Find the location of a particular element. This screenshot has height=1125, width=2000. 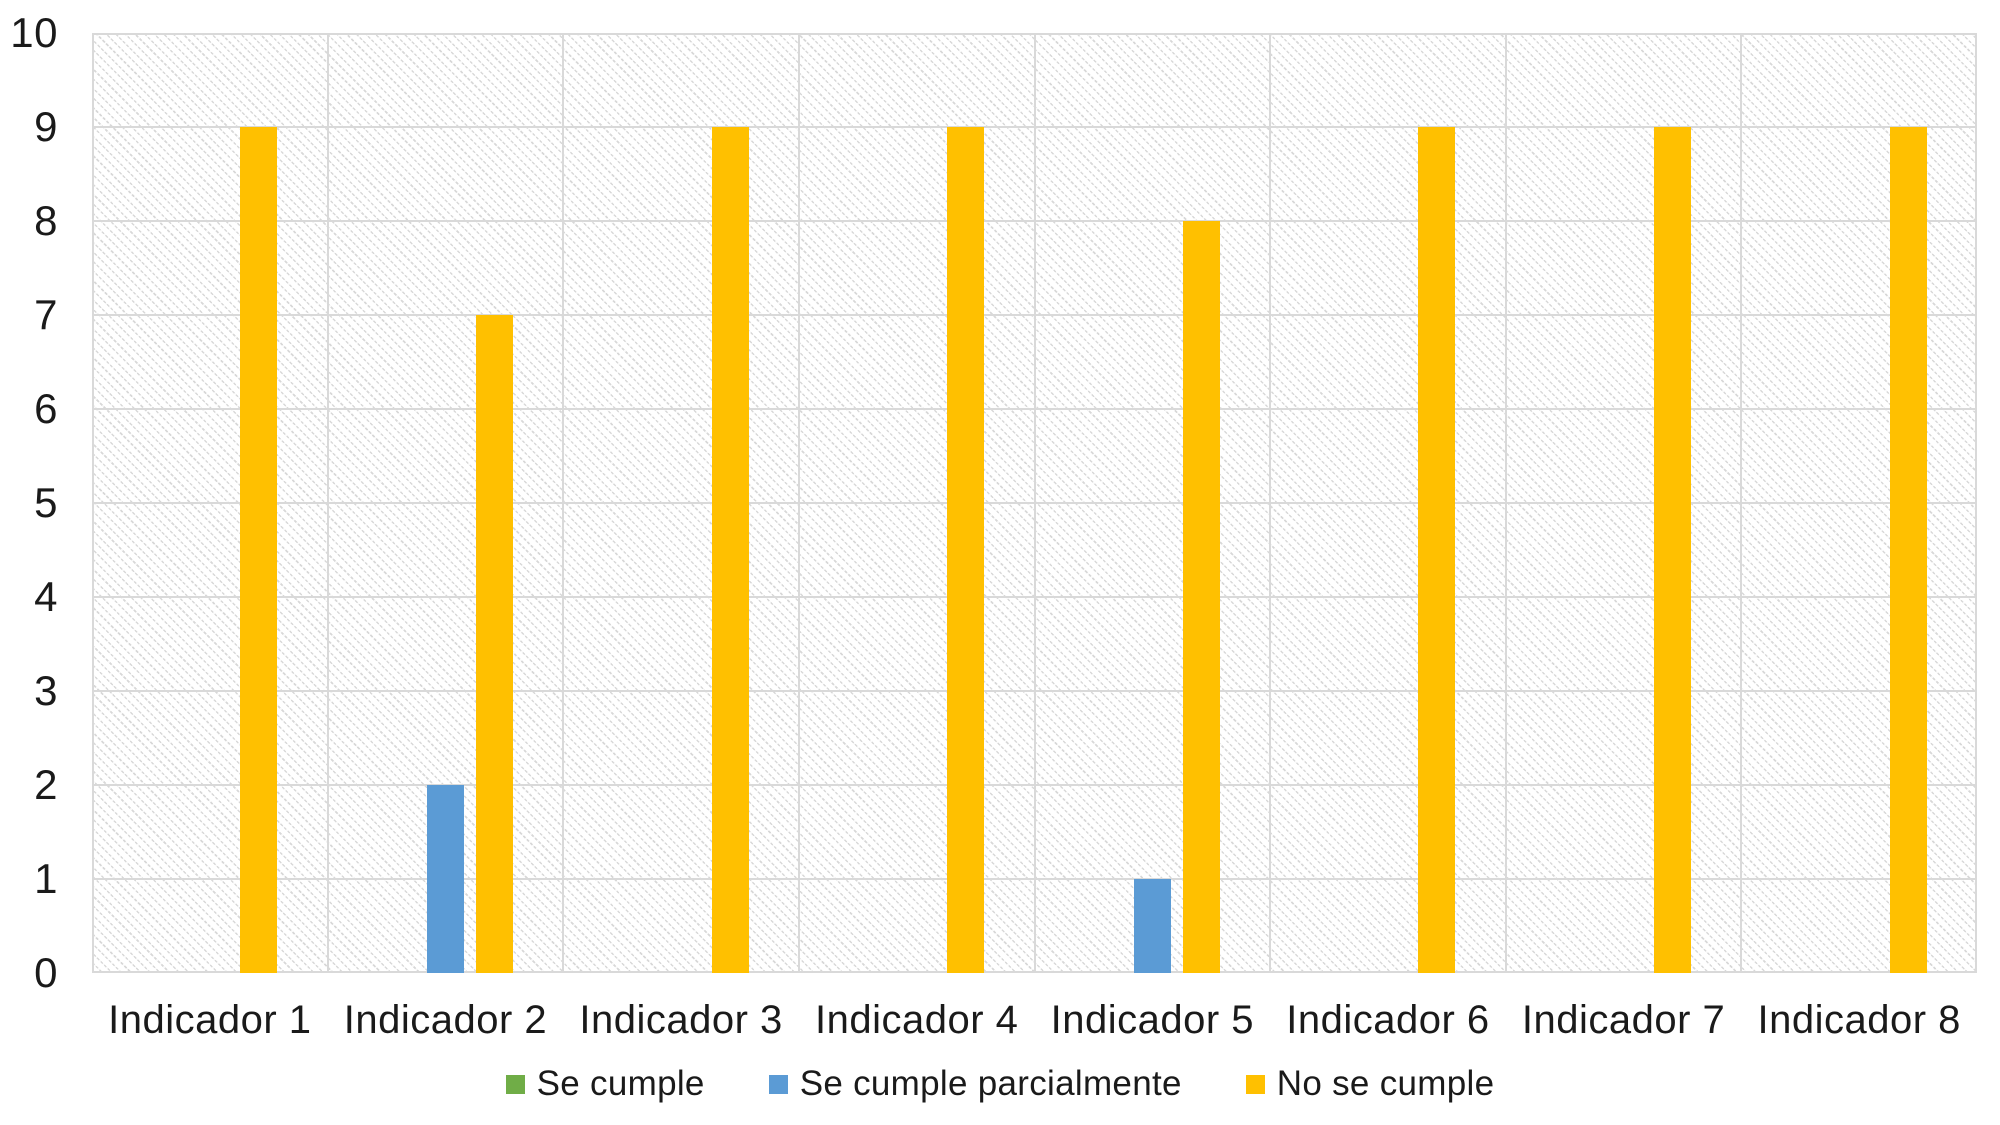

x-category-label: Indicador 8 is located at coordinates (1859, 1020).